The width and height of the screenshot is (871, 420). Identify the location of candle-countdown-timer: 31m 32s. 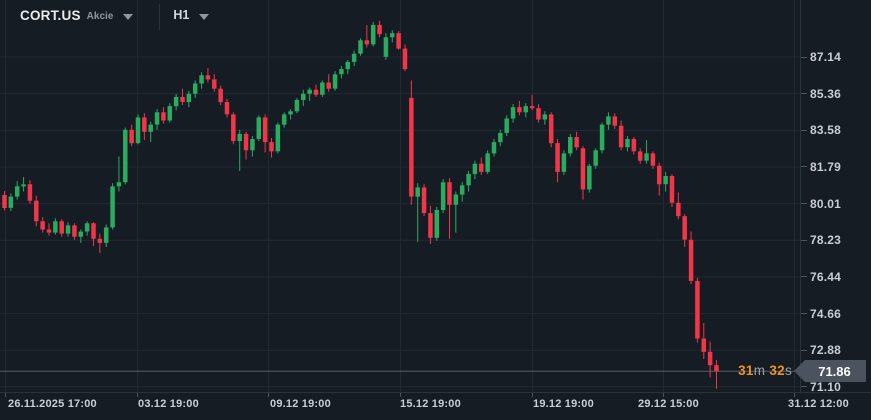
(716, 372).